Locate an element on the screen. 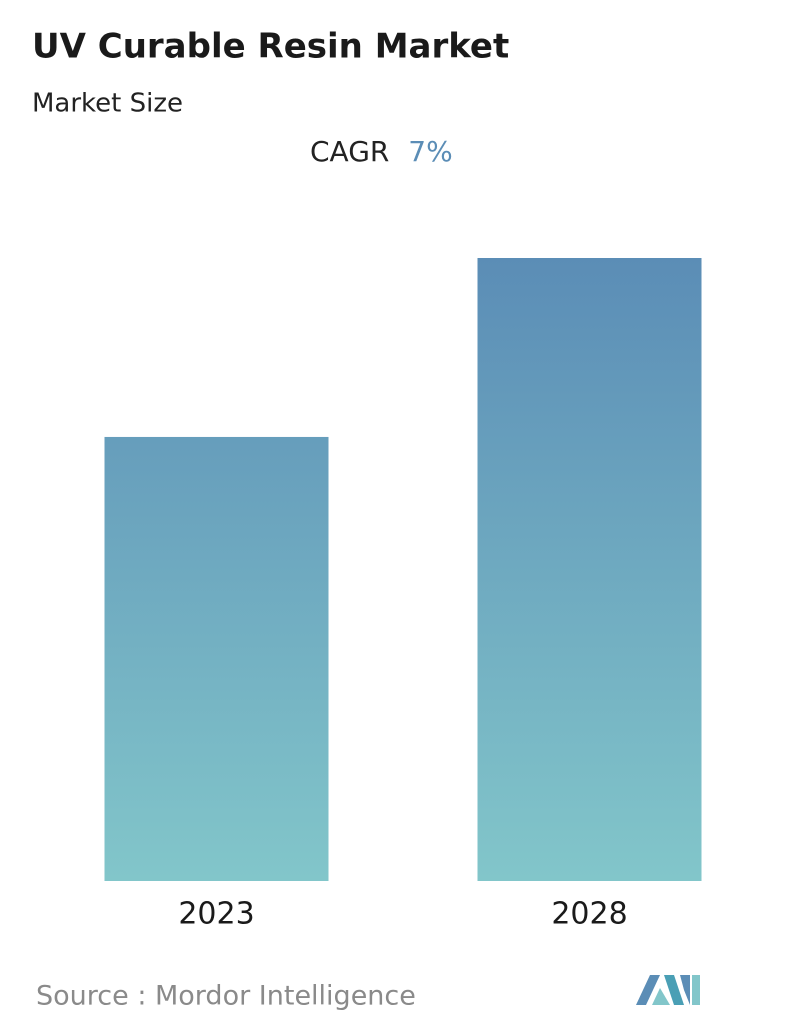 This screenshot has height=1034, width=796. bar is located at coordinates (216, 658).